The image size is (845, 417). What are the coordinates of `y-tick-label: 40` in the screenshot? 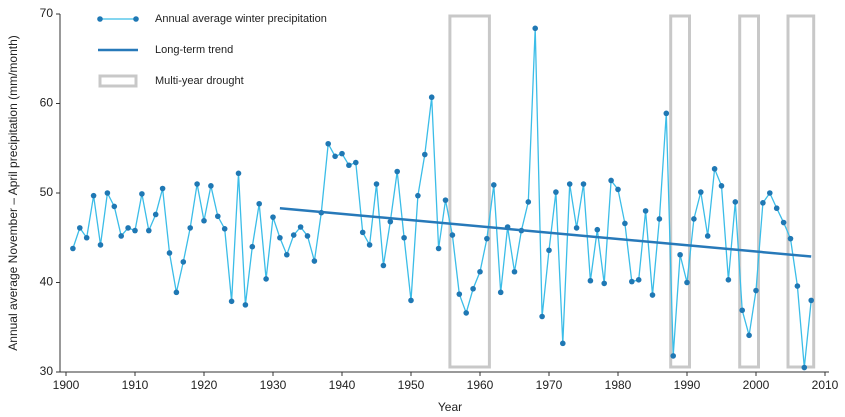 It's located at (47, 282).